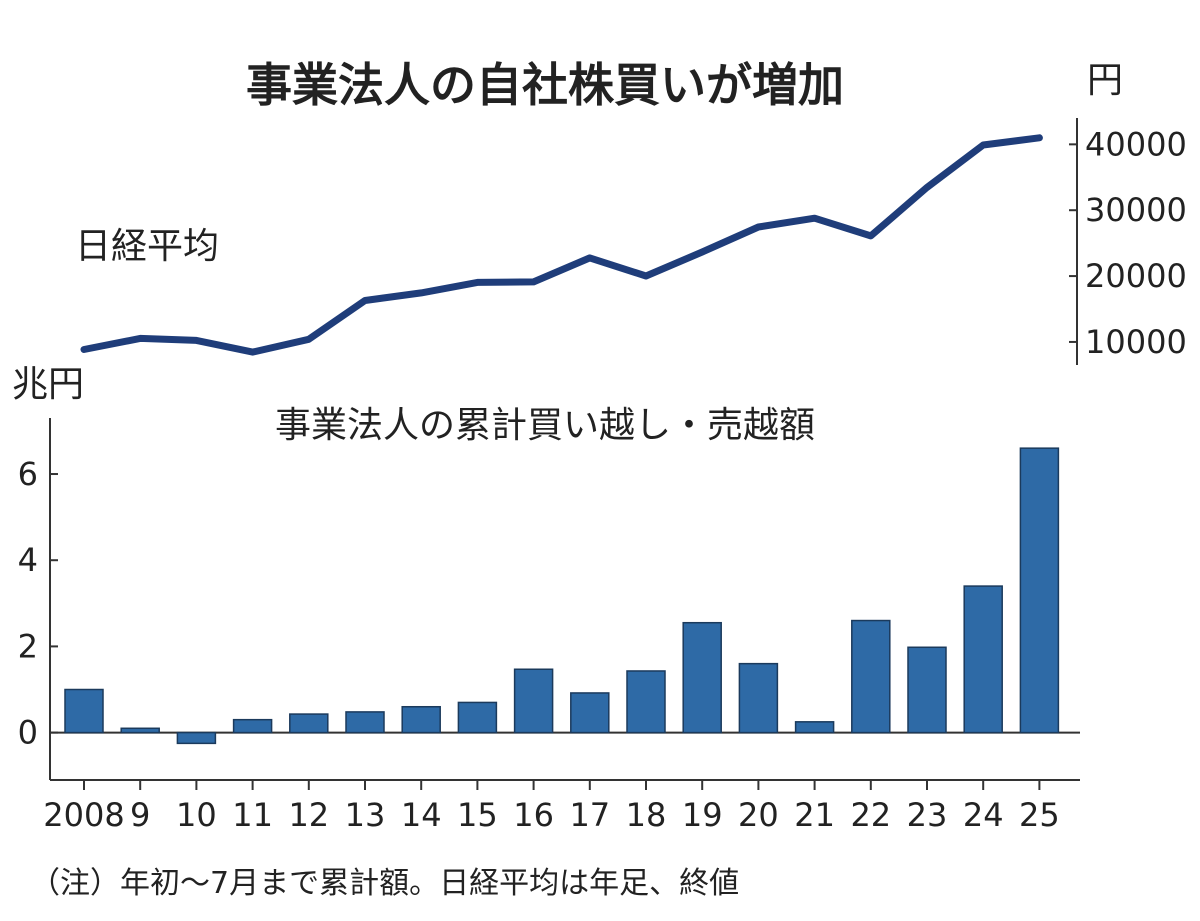 The width and height of the screenshot is (1200, 921). What do you see at coordinates (421, 815) in the screenshot?
I see `x-tick-label: 14` at bounding box center [421, 815].